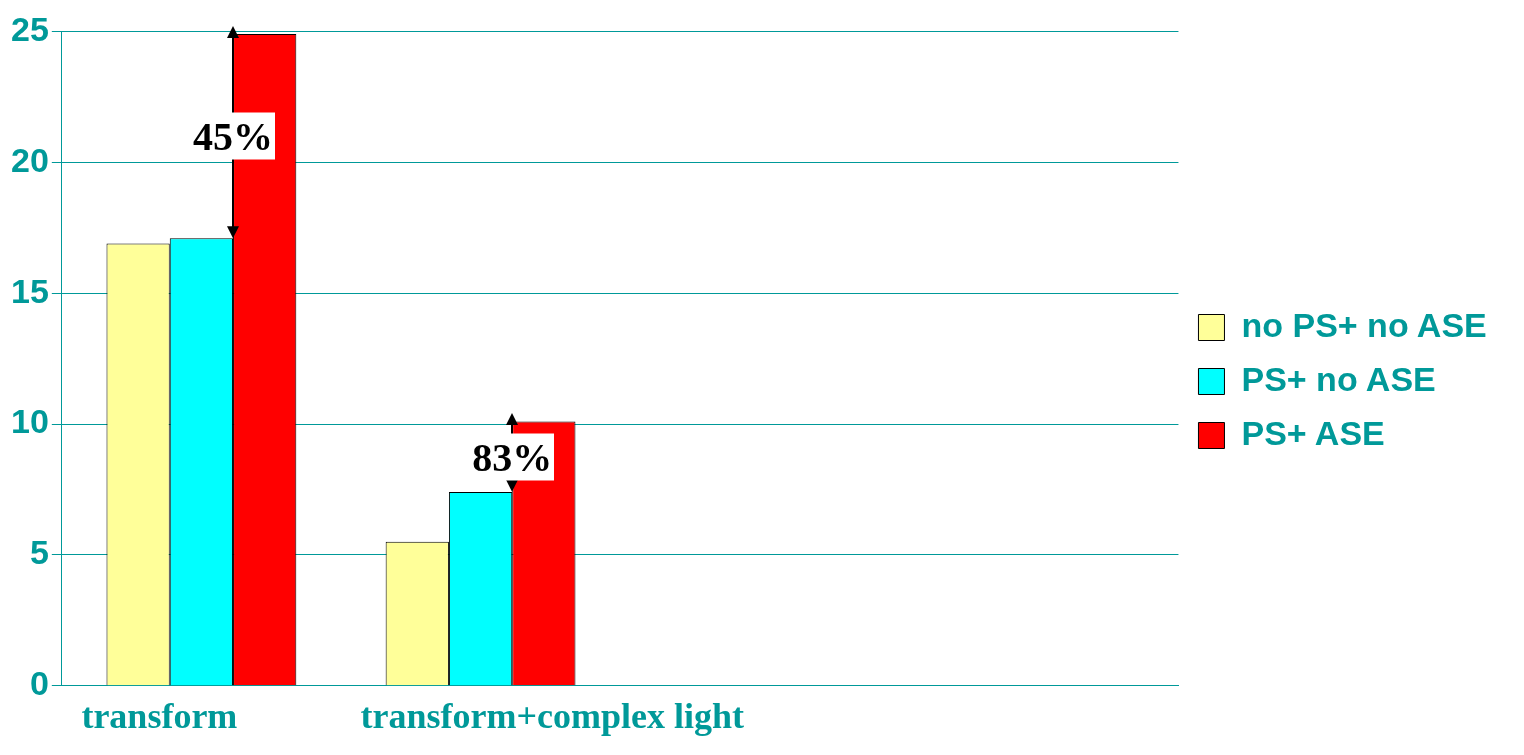 This screenshot has width=1524, height=755. What do you see at coordinates (29, 159) in the screenshot?
I see `y-tick-label: 20` at bounding box center [29, 159].